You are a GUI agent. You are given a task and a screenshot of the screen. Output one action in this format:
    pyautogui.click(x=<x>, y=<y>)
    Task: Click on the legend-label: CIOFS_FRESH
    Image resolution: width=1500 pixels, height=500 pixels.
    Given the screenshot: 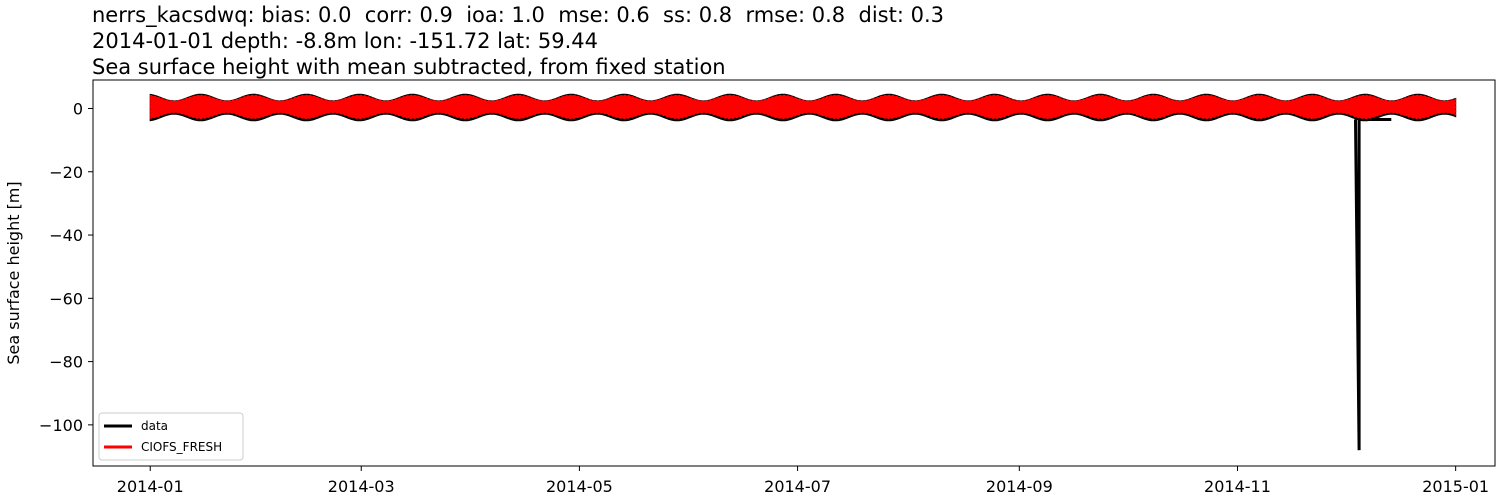 What is the action you would take?
    pyautogui.click(x=181, y=447)
    